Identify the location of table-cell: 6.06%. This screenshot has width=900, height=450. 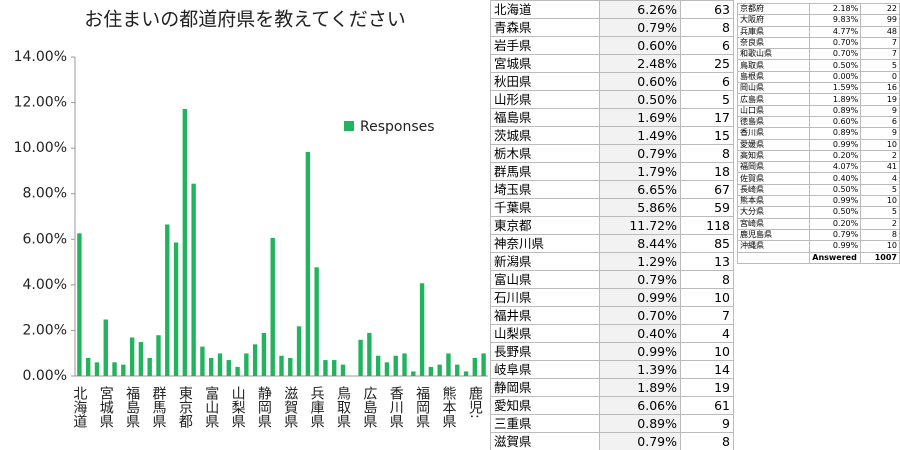
(640, 405).